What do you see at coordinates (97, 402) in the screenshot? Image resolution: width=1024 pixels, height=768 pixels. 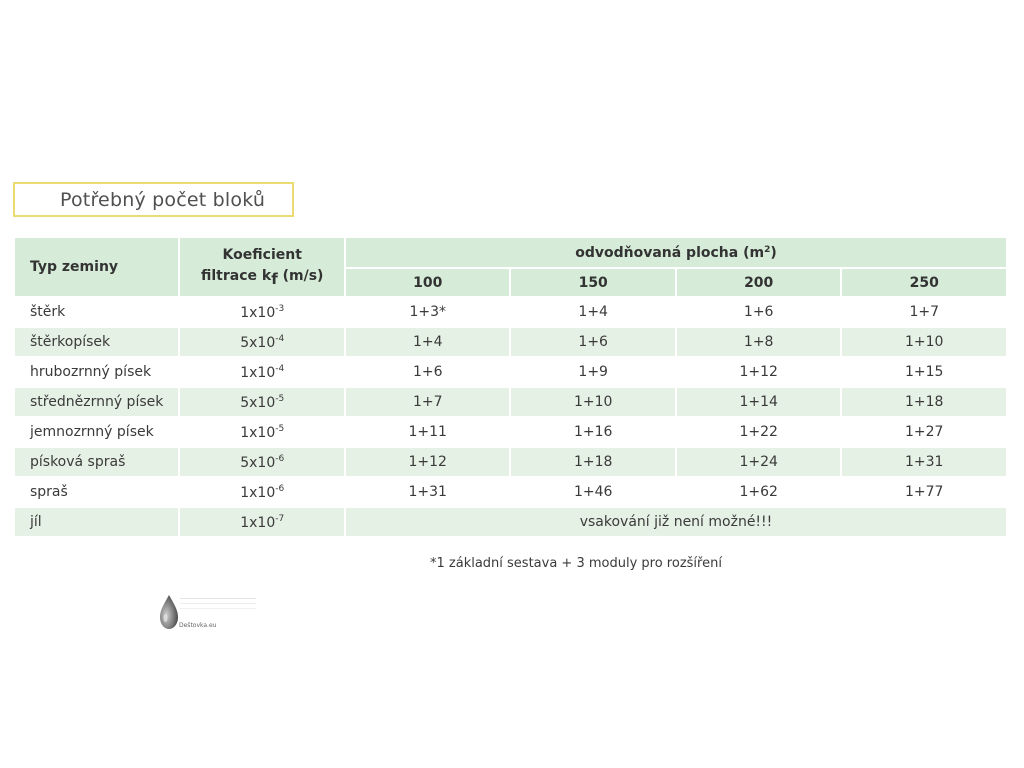 I see `cell-soil: střednězrnný písek` at bounding box center [97, 402].